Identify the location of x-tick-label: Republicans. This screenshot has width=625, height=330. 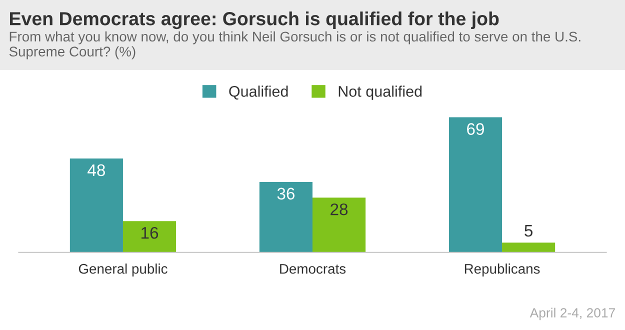
(502, 270).